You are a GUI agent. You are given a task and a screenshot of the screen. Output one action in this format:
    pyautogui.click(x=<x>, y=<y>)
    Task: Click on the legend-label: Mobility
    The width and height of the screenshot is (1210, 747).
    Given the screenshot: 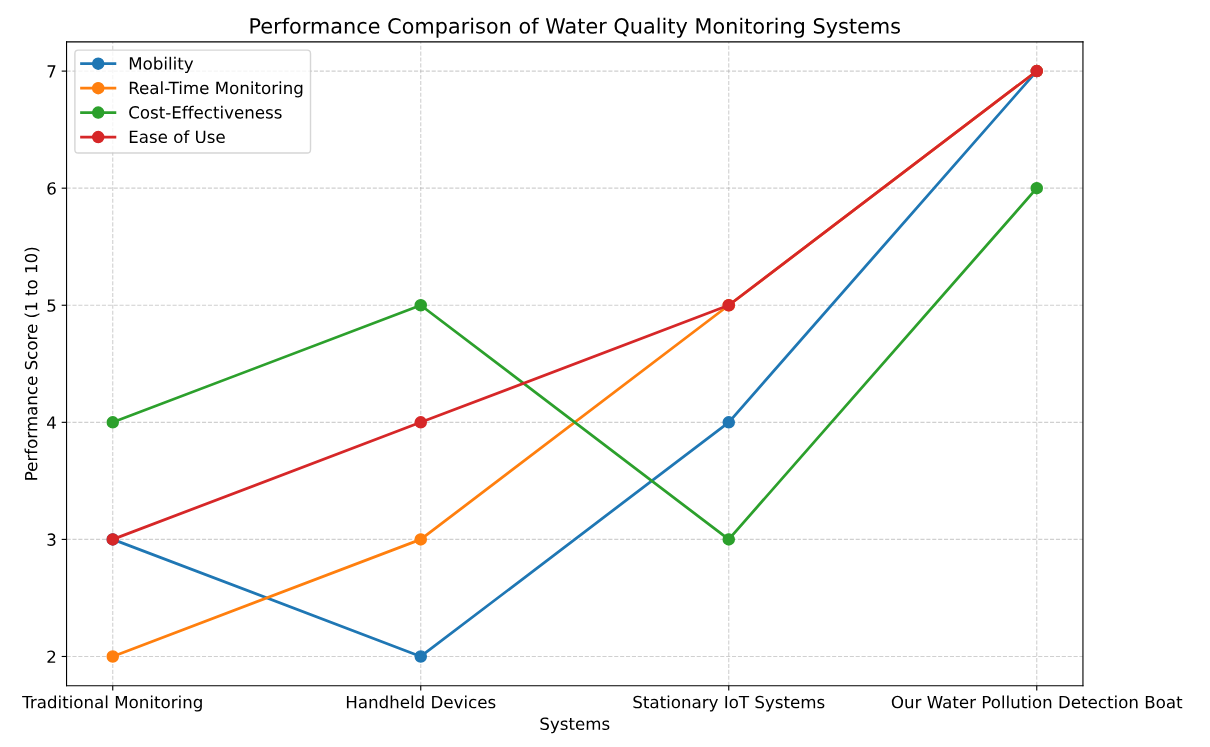 What is the action you would take?
    pyautogui.click(x=161, y=64)
    